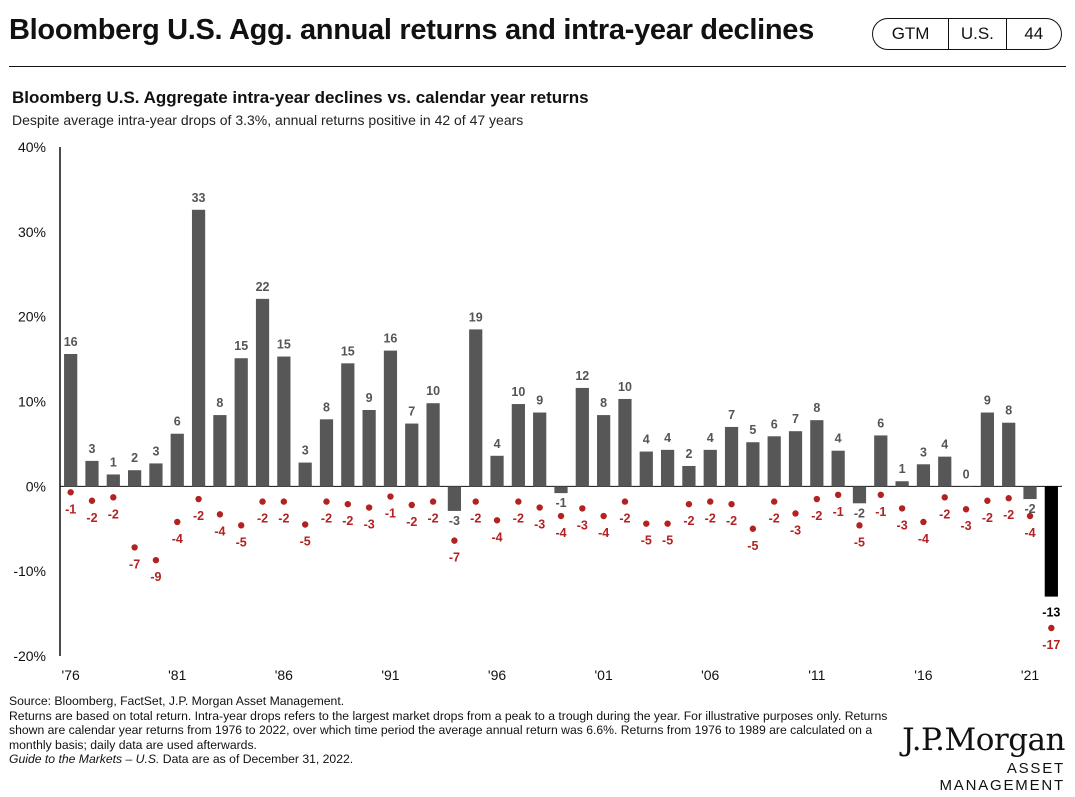 The image size is (1075, 797). I want to click on jpmorgan-logo: J.P.Morgan ASSET MANAGEMENT, so click(977, 758).